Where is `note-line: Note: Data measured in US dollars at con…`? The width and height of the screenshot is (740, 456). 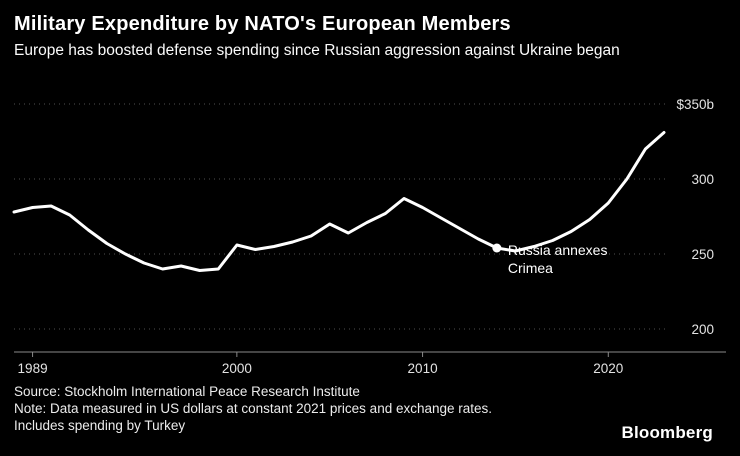
note-line: Note: Data measured in US dollars at con… is located at coordinates (253, 408).